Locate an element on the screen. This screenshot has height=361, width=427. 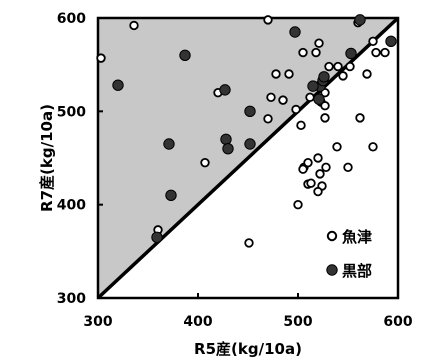
x-tick-label: 500 is located at coordinates (297, 322).